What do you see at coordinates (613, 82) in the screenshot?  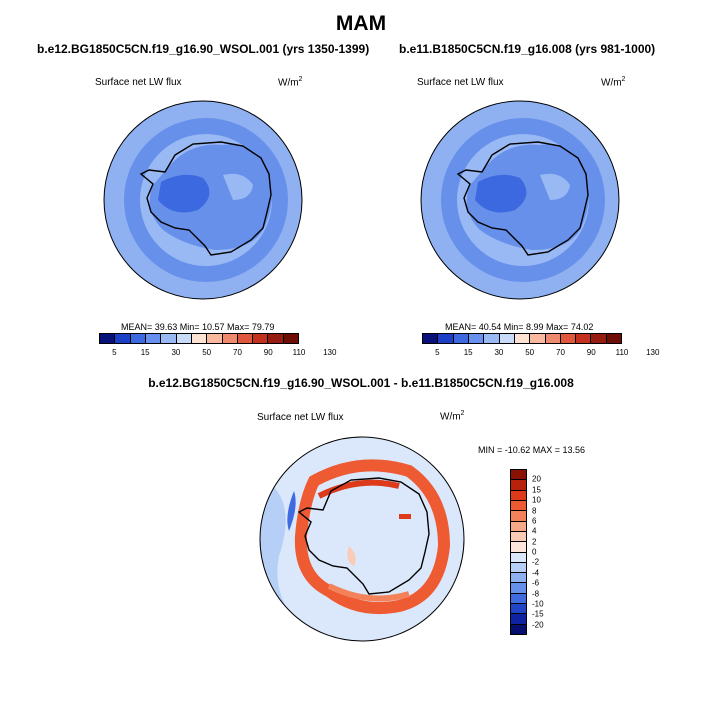 I see `panel2-units-label: W/m2` at bounding box center [613, 82].